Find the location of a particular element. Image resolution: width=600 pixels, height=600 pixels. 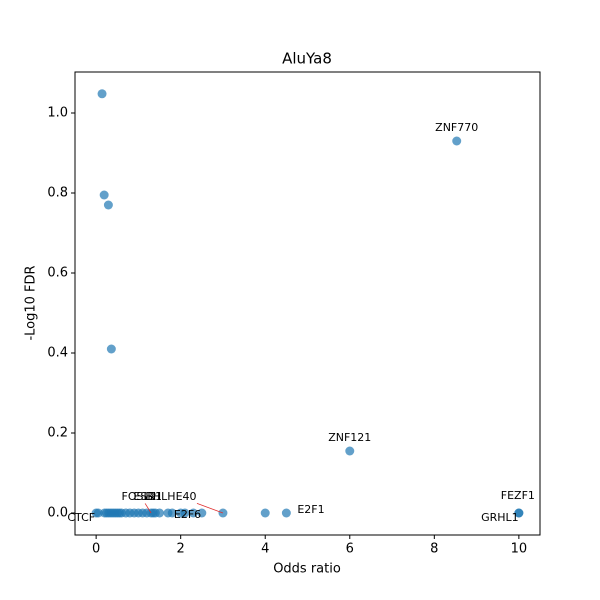

x-tick-label: 2 is located at coordinates (181, 549).